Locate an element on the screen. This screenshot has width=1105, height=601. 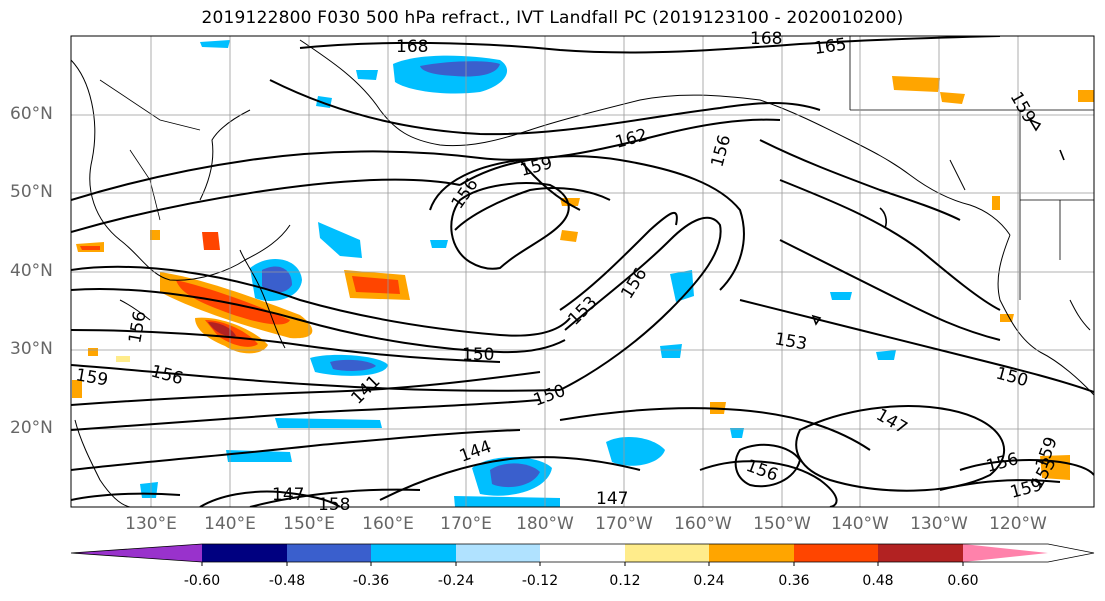
lat-label-40n: 40°N is located at coordinates (31, 271).